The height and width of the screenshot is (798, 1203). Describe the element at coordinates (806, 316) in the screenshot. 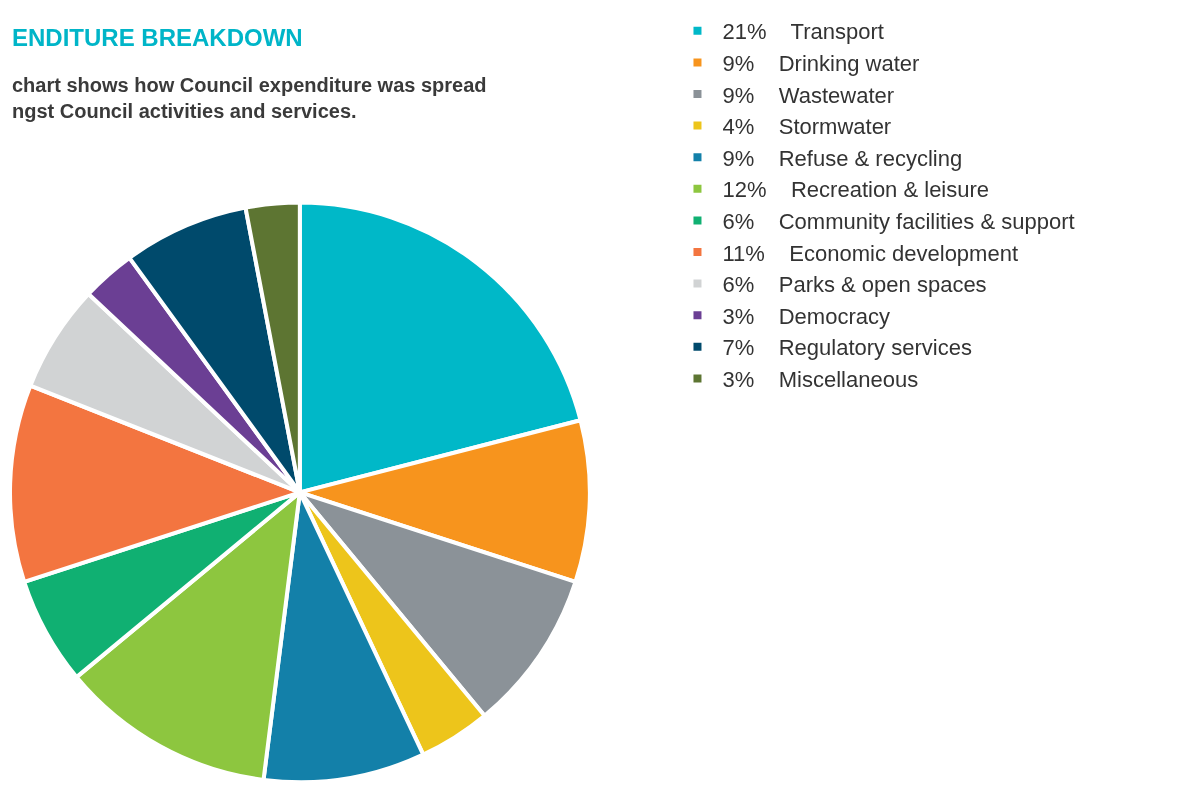

I see `legend-label: 3% Democracy` at that location.